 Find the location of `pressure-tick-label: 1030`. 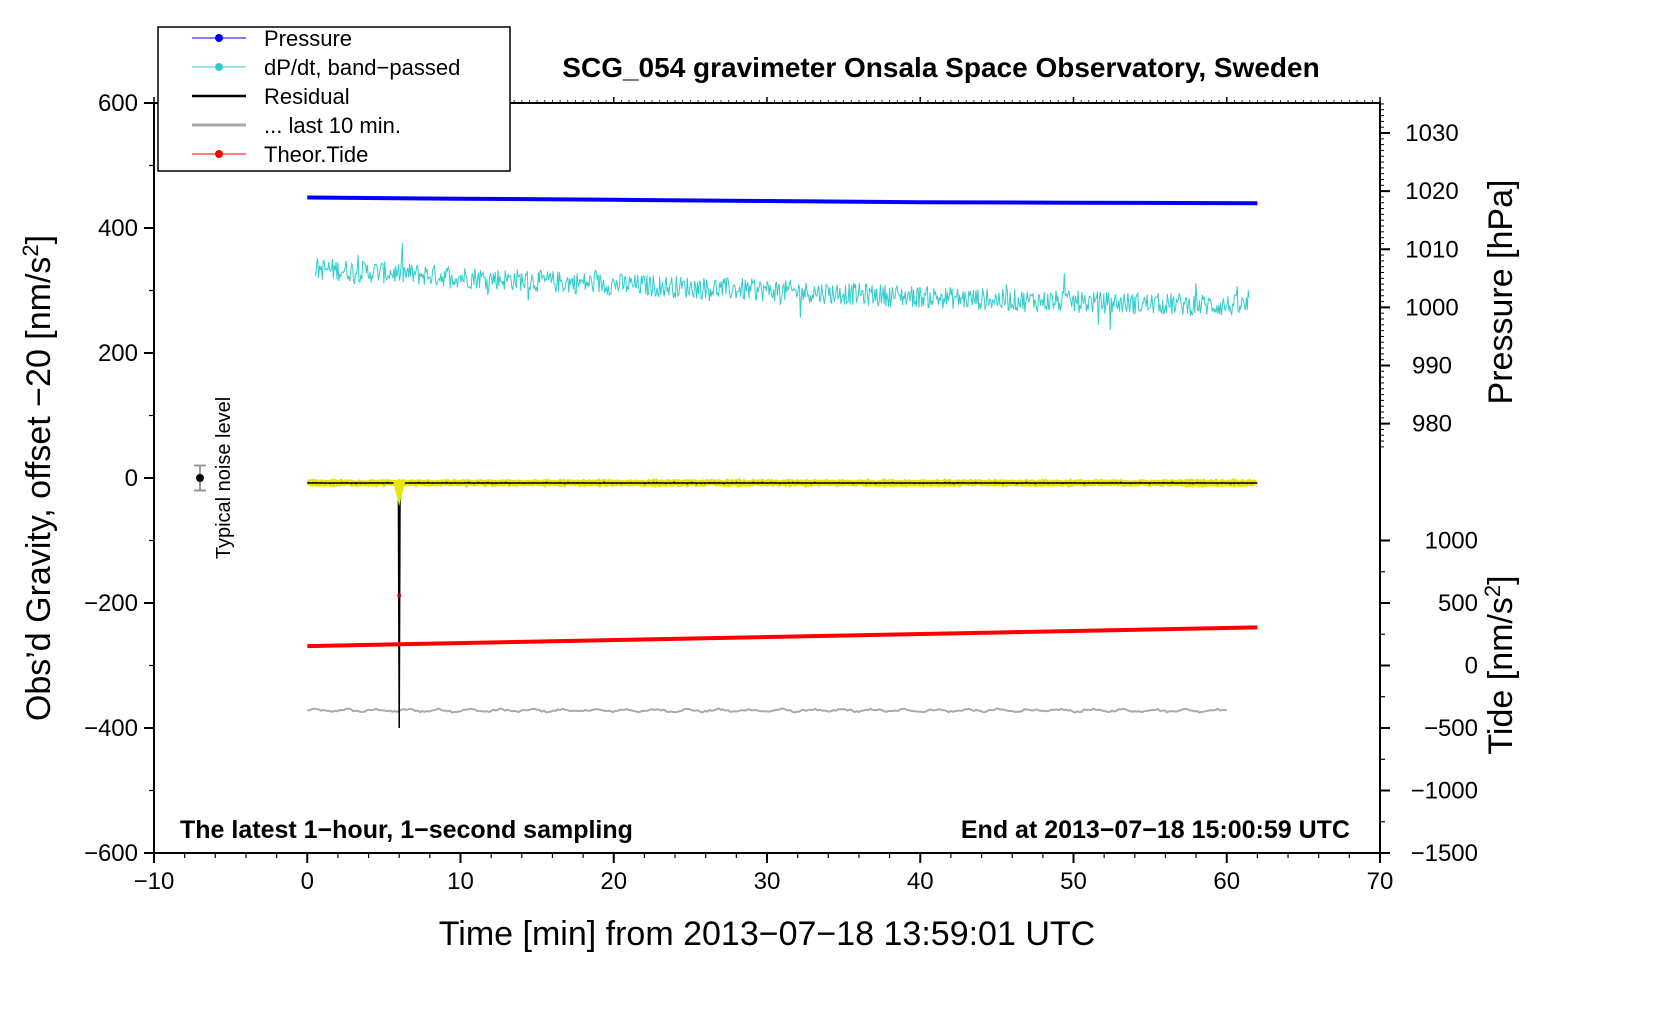

pressure-tick-label: 1030 is located at coordinates (1431, 133).